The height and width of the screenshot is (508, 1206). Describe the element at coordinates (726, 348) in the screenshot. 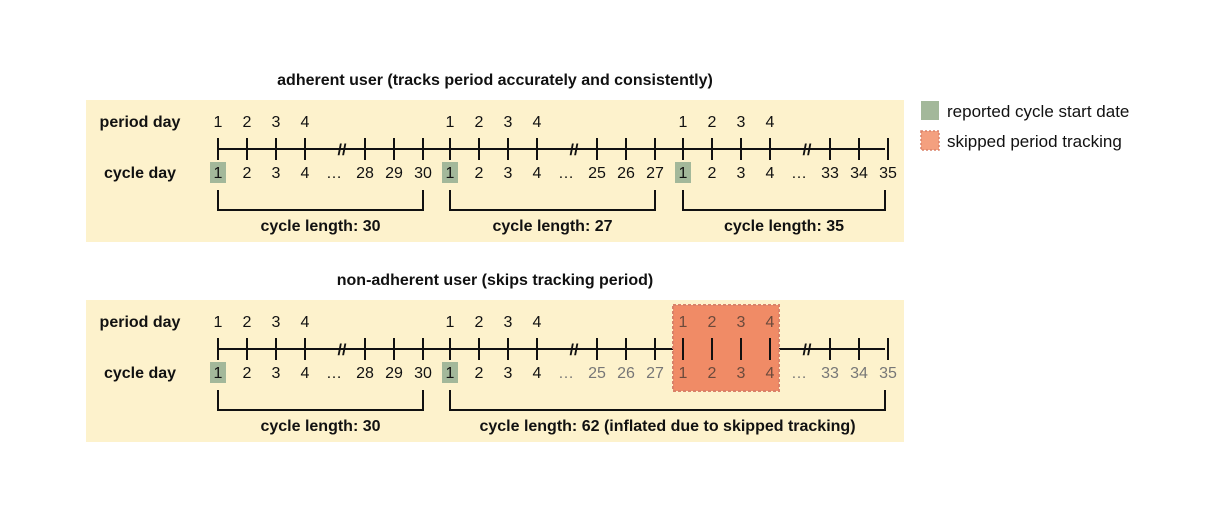

I see `skipped-period-box` at that location.